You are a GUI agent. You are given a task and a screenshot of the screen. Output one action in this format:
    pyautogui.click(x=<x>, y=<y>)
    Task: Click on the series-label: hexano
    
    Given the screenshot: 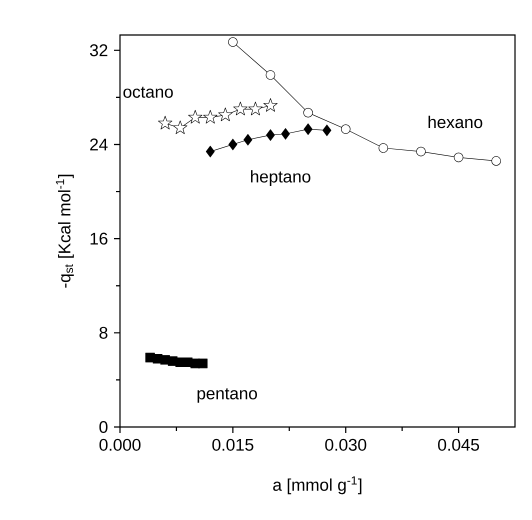 What is the action you would take?
    pyautogui.click(x=455, y=122)
    